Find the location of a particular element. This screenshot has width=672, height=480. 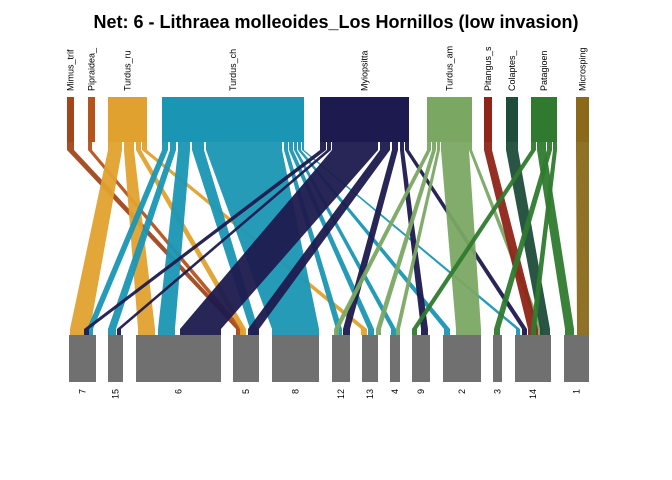

lower-node-label: 14 is located at coordinates (533, 394).